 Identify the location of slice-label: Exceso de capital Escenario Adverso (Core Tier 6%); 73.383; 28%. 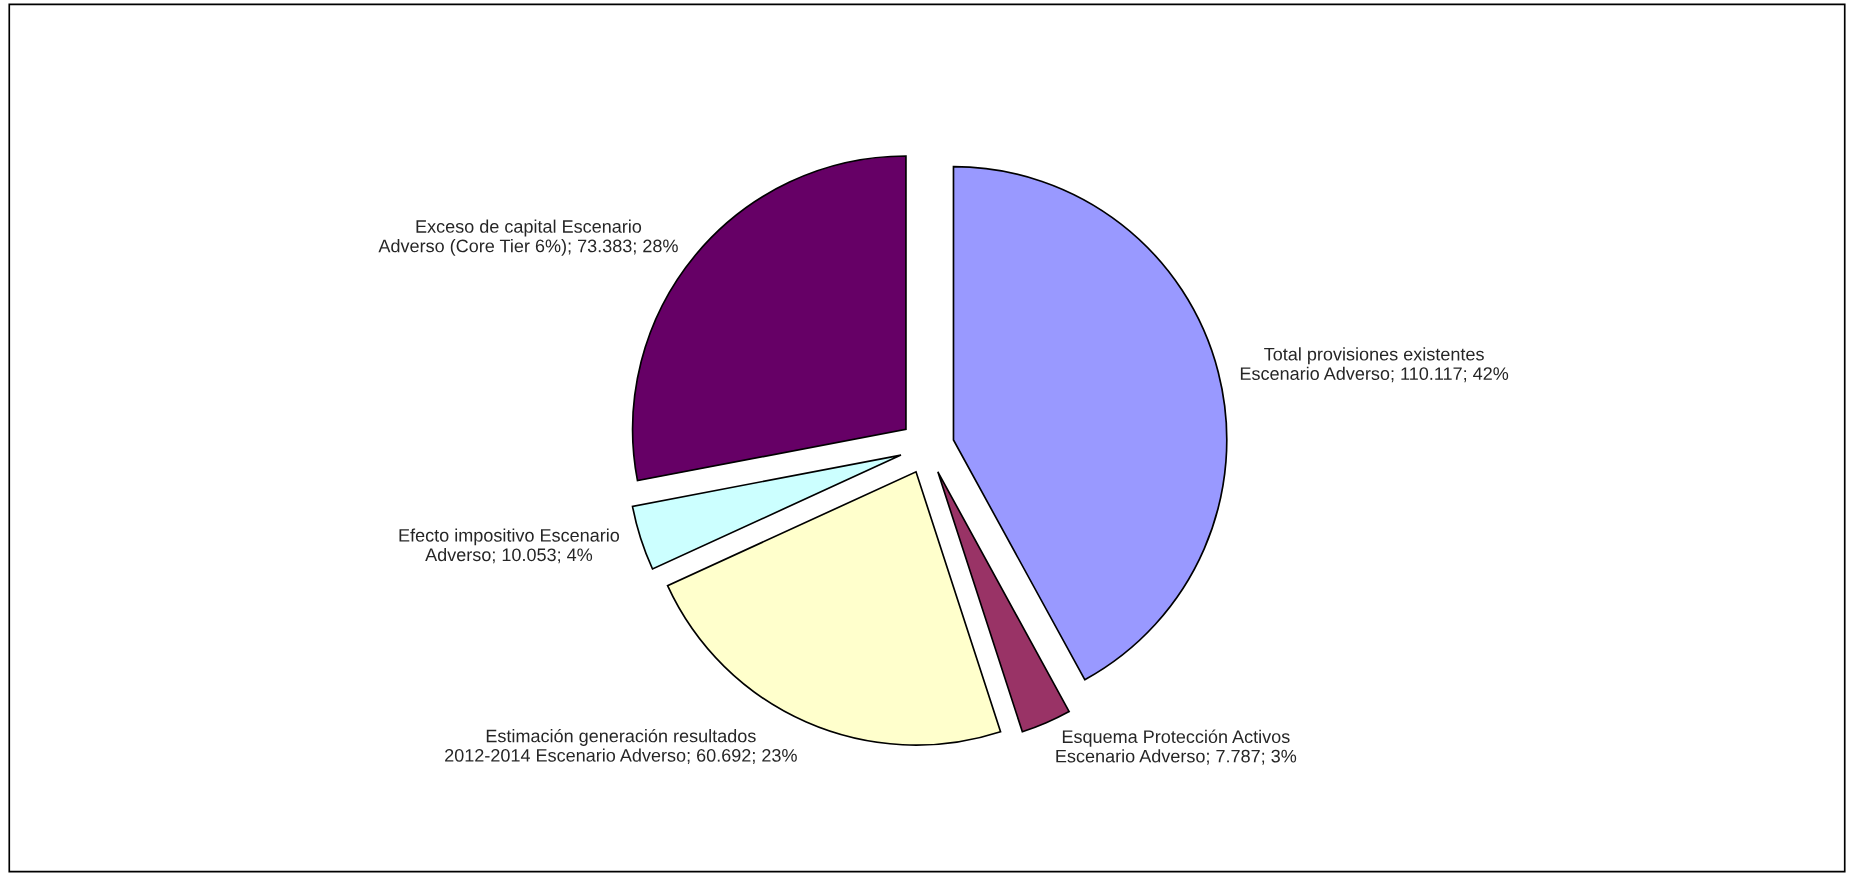
(528, 237).